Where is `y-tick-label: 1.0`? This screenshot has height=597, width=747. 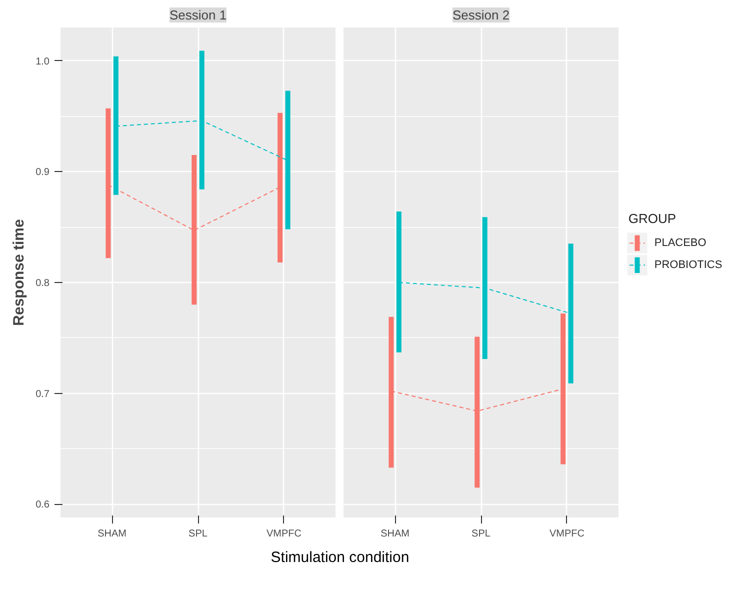
y-tick-label: 1.0 is located at coordinates (43, 62).